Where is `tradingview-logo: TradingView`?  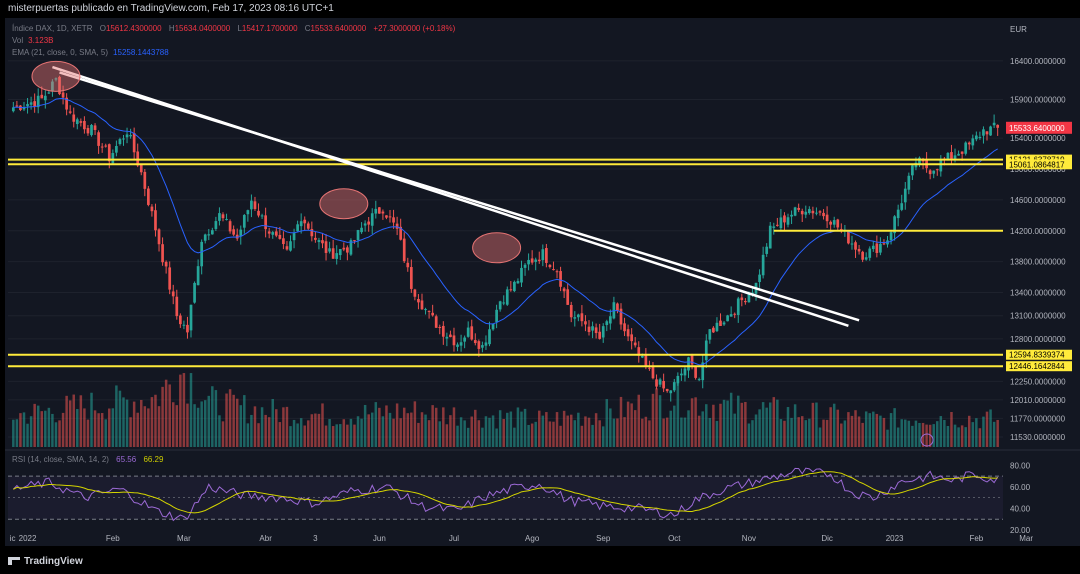
tradingview-logo: TradingView is located at coordinates (45, 561).